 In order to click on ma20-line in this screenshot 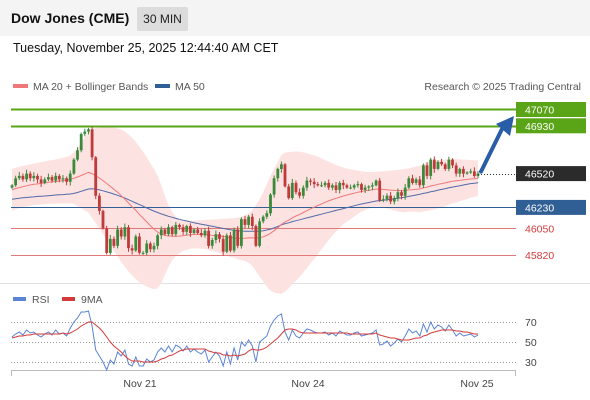, I will do `click(245, 205)`.